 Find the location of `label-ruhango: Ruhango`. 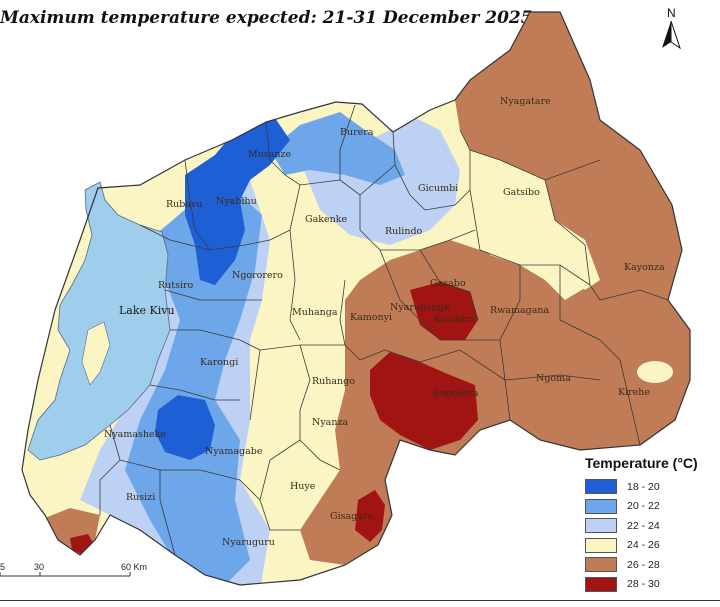

label-ruhango: Ruhango is located at coordinates (333, 381).